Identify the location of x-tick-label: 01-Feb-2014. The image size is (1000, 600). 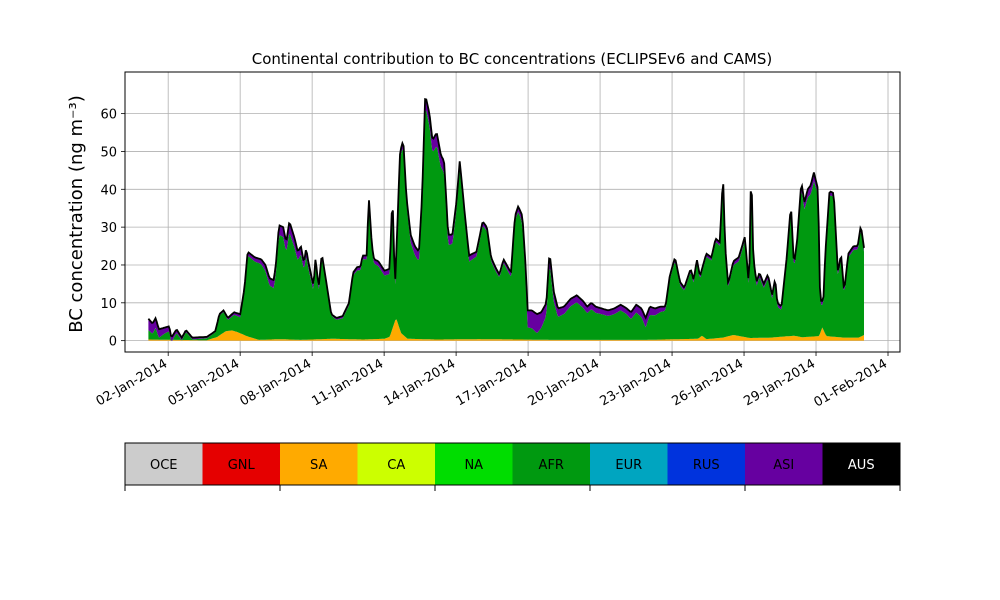
(850, 383).